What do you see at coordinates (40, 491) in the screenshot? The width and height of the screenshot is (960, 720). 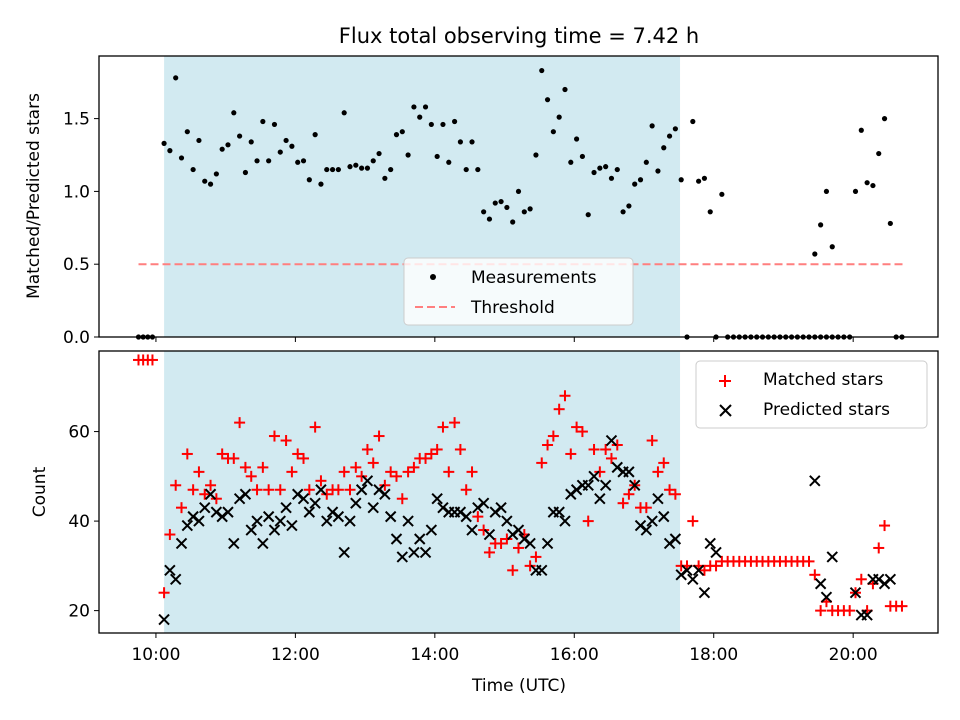 I see `bottom-y-axis-label: Count` at bounding box center [40, 491].